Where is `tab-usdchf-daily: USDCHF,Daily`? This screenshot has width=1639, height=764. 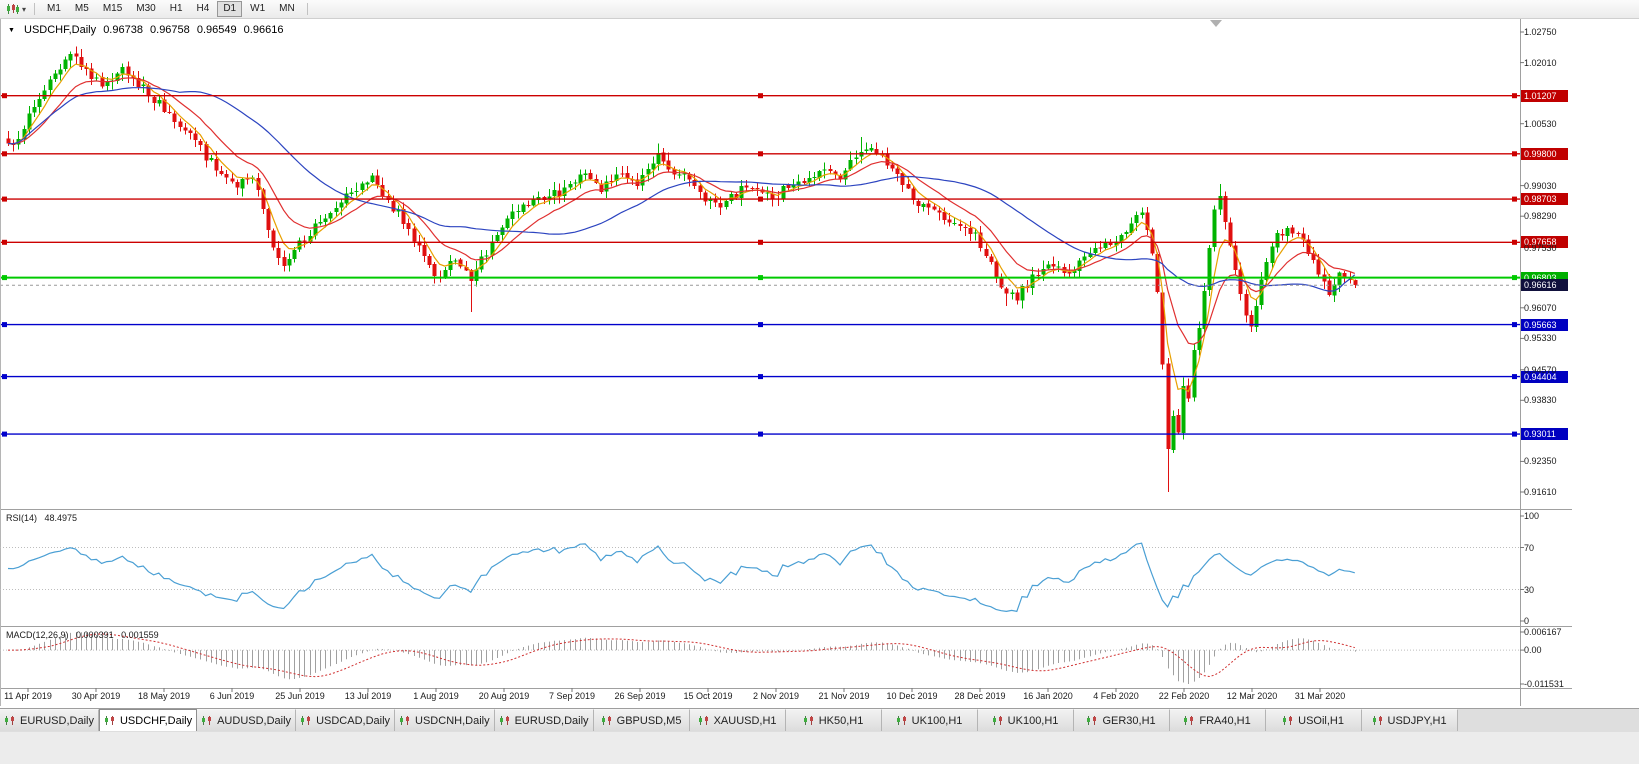
tab-usdchf-daily: USDCHF,Daily is located at coordinates (148, 720).